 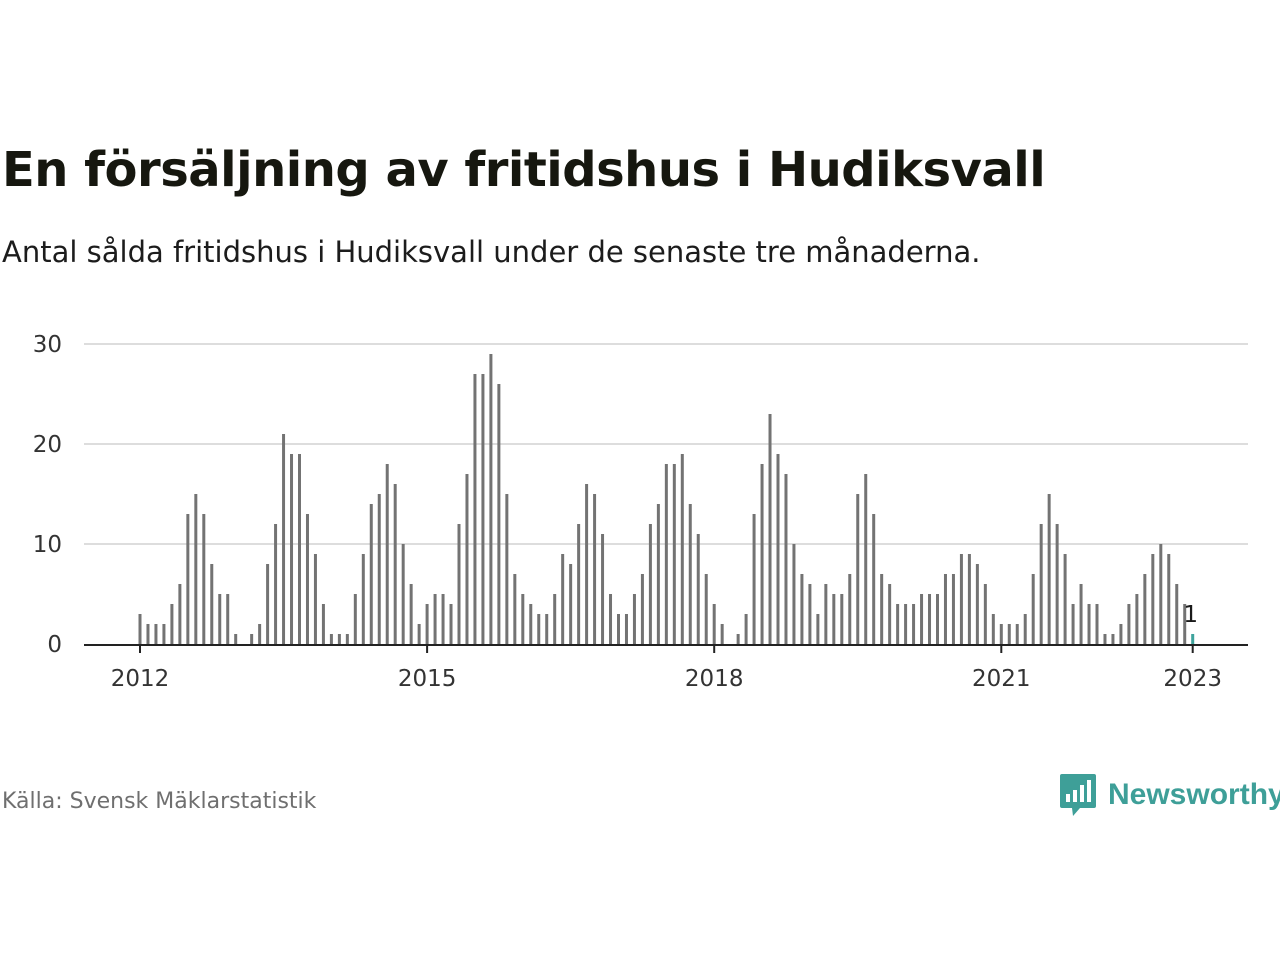 I want to click on y-axis-labels: 0 10 20 30, so click(x=47, y=495).